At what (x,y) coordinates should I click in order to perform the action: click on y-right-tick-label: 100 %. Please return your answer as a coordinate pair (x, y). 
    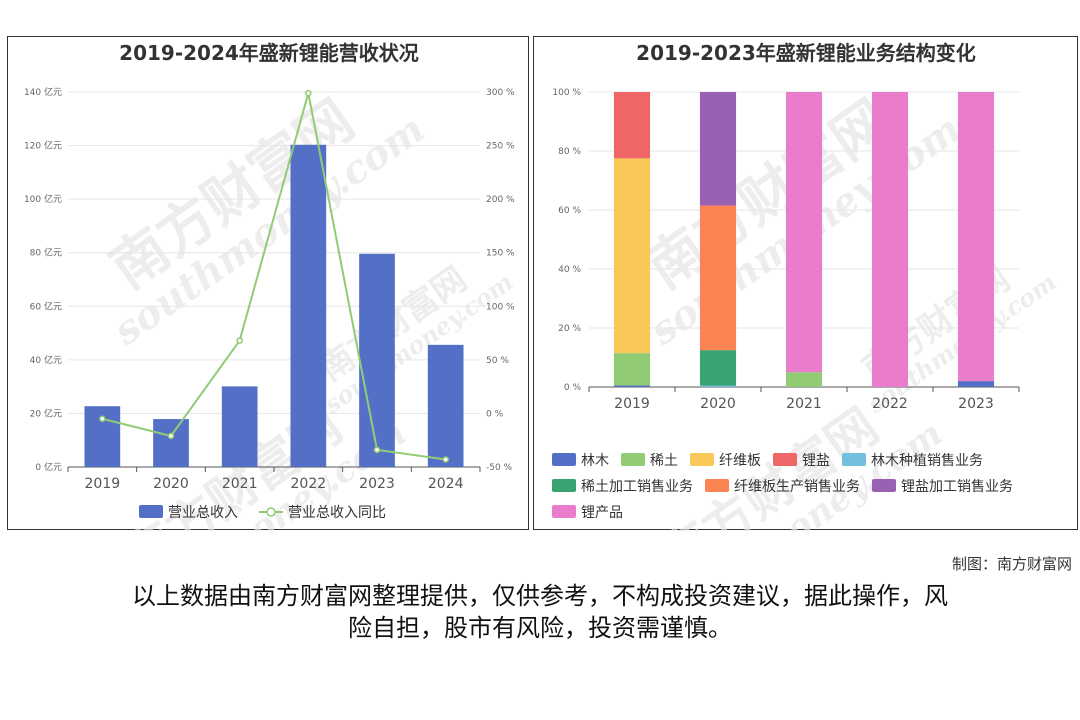
    Looking at the image, I should click on (500, 307).